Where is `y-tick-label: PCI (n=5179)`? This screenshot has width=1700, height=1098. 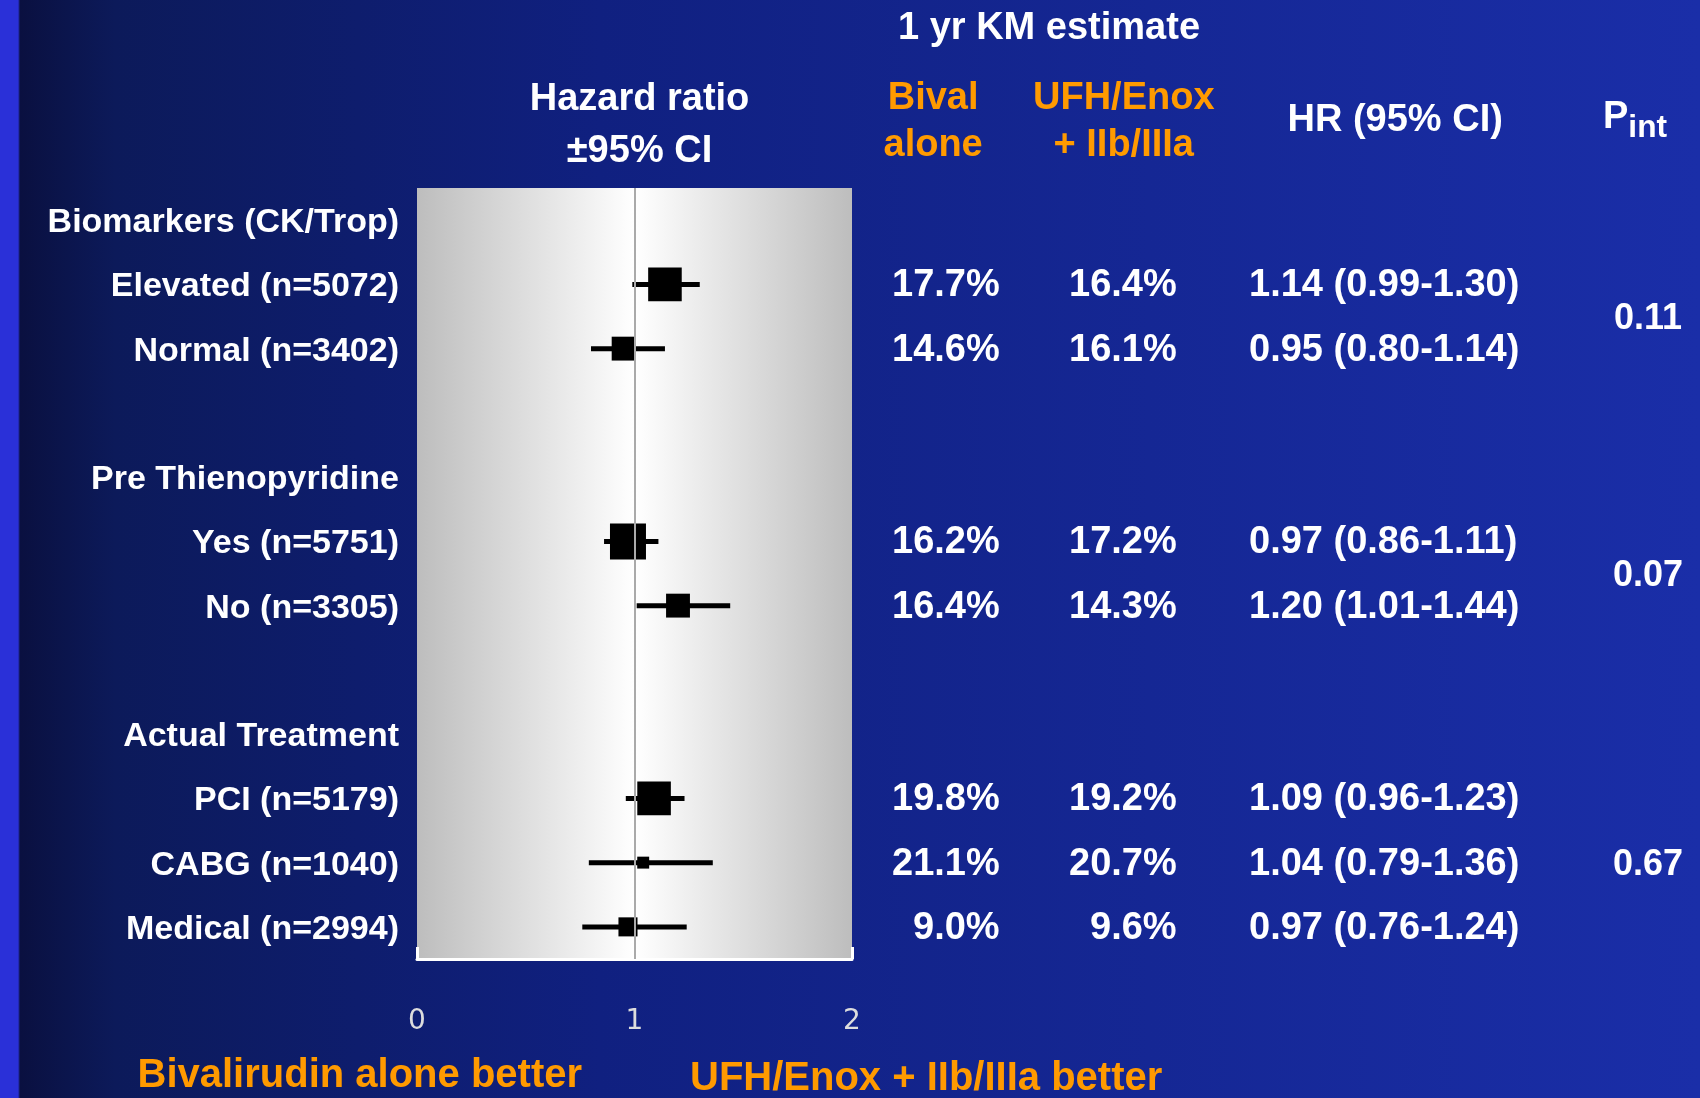
y-tick-label: PCI (n=5179) is located at coordinates (296, 798).